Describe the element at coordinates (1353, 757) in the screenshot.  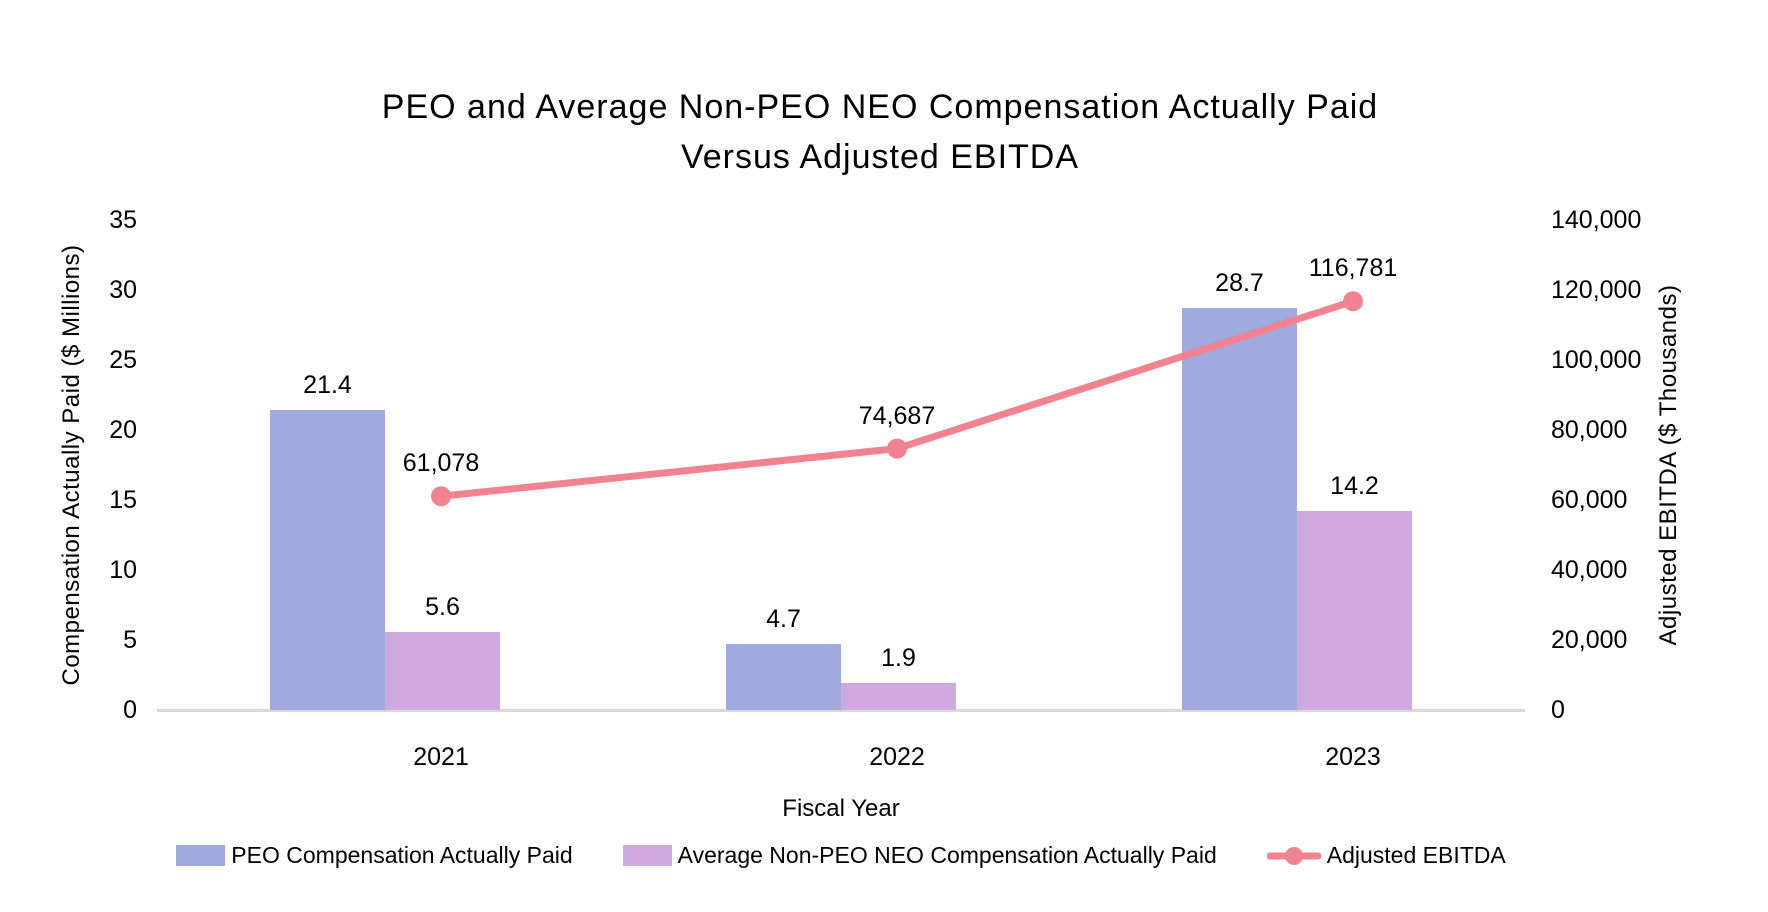
I see `x-axis-label-2023: 2023` at that location.